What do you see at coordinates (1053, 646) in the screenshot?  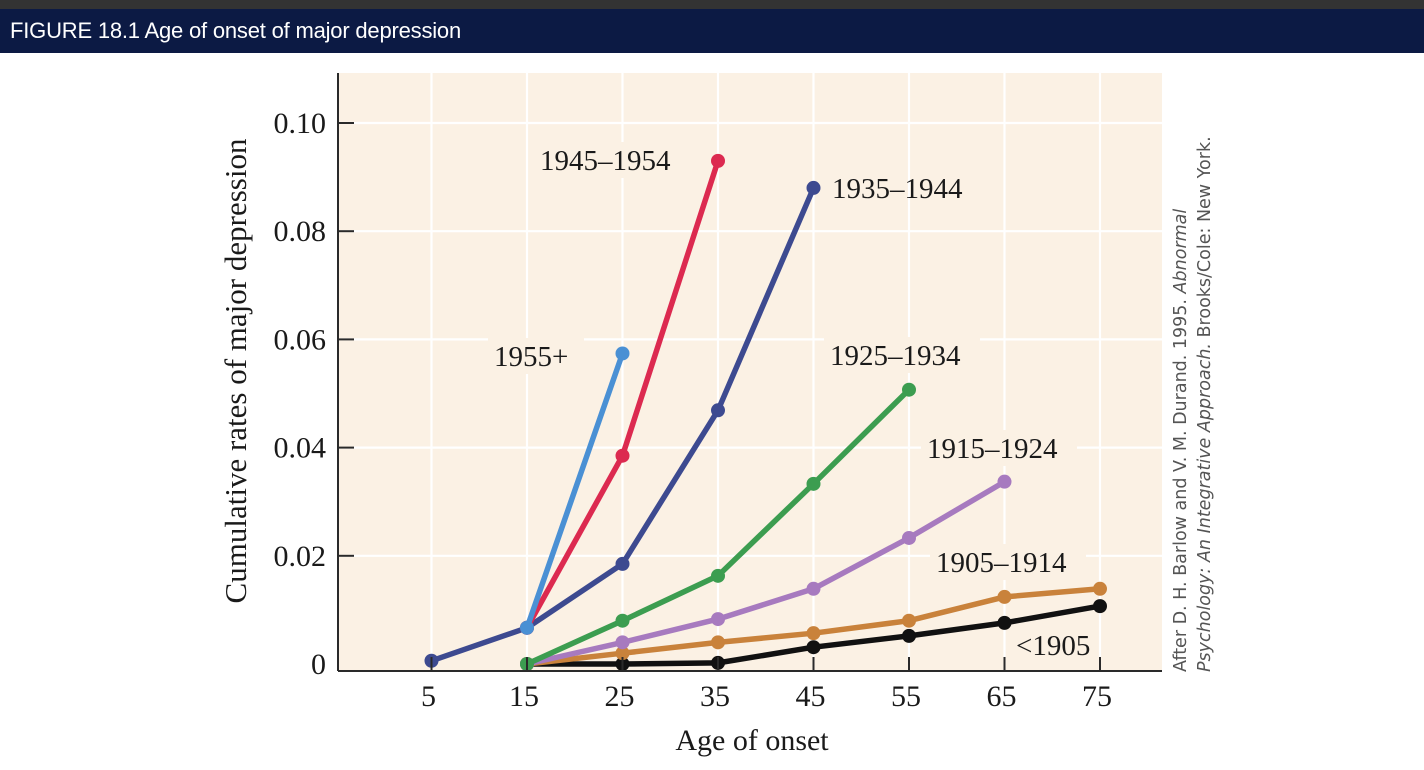 I see `series-label: <1905` at bounding box center [1053, 646].